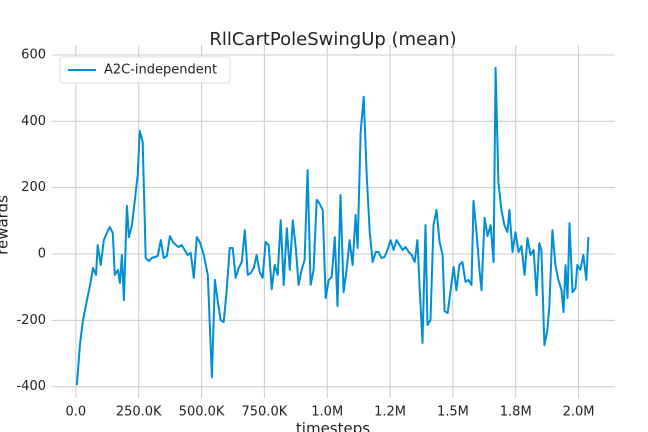 This screenshot has width=648, height=432. Describe the element at coordinates (453, 412) in the screenshot. I see `x-tick-label: 1.5M` at that location.